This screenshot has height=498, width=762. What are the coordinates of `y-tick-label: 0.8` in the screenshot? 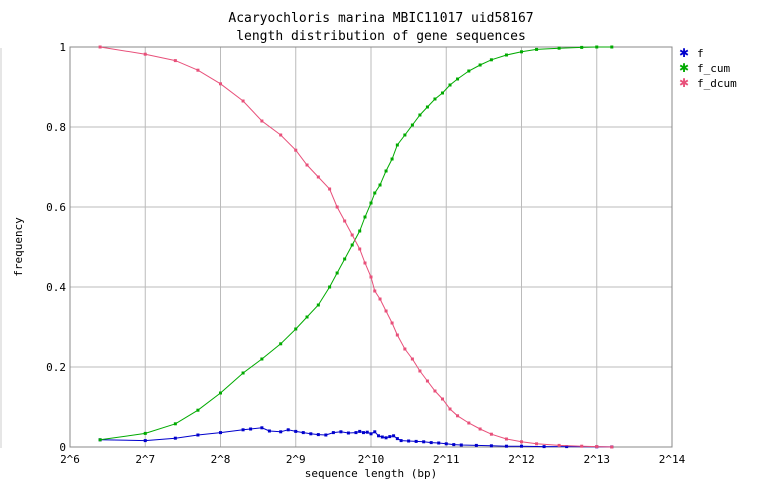 It's located at (56, 127).